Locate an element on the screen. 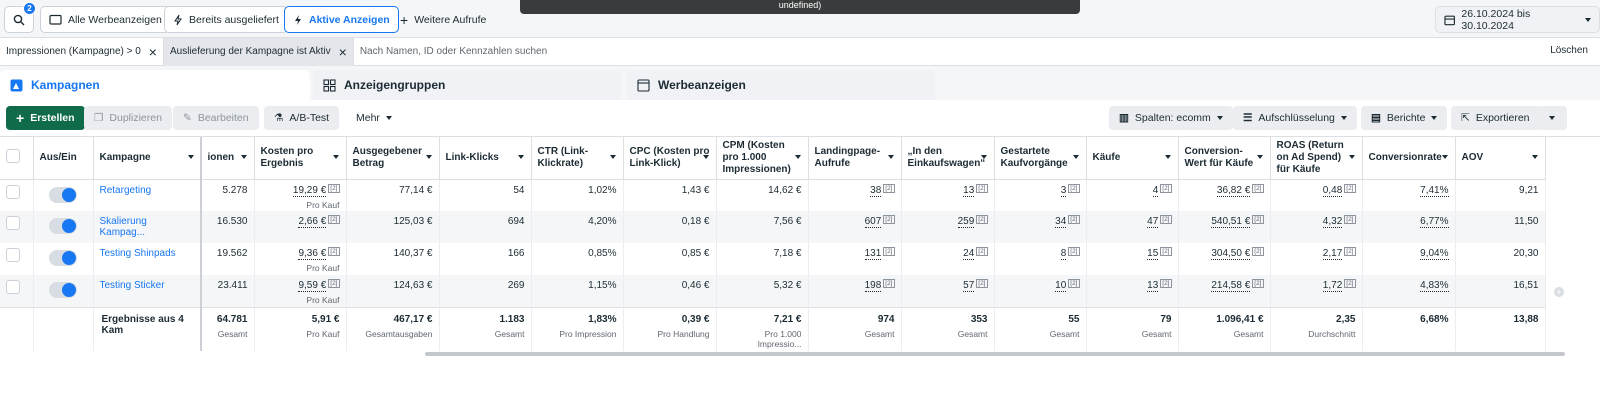 This screenshot has height=420, width=1600. tab-all-ads: Alle Werbeanzeigen is located at coordinates (105, 19).